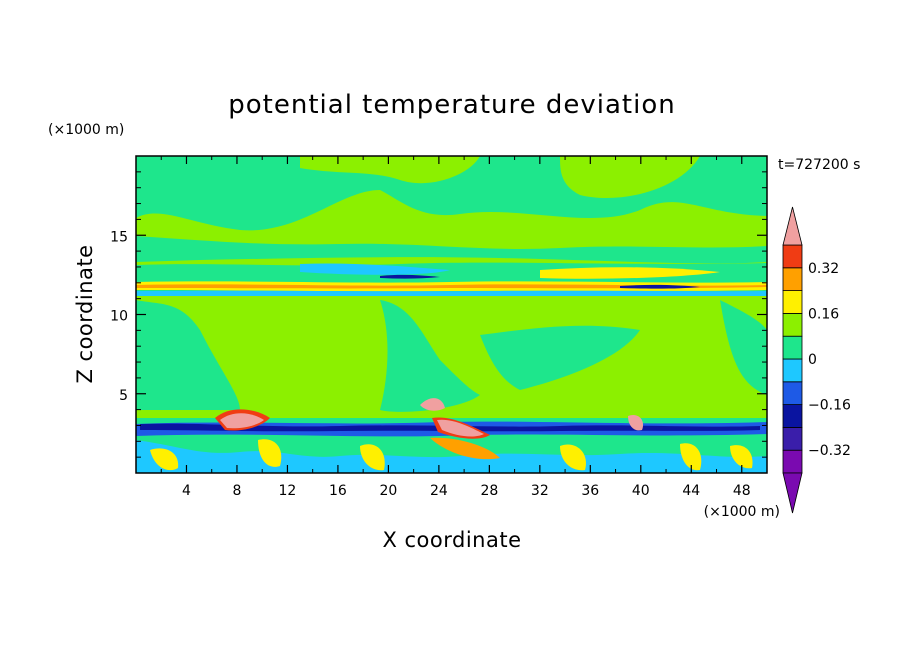 The image size is (904, 654). I want to click on x-tick-label: 12, so click(288, 491).